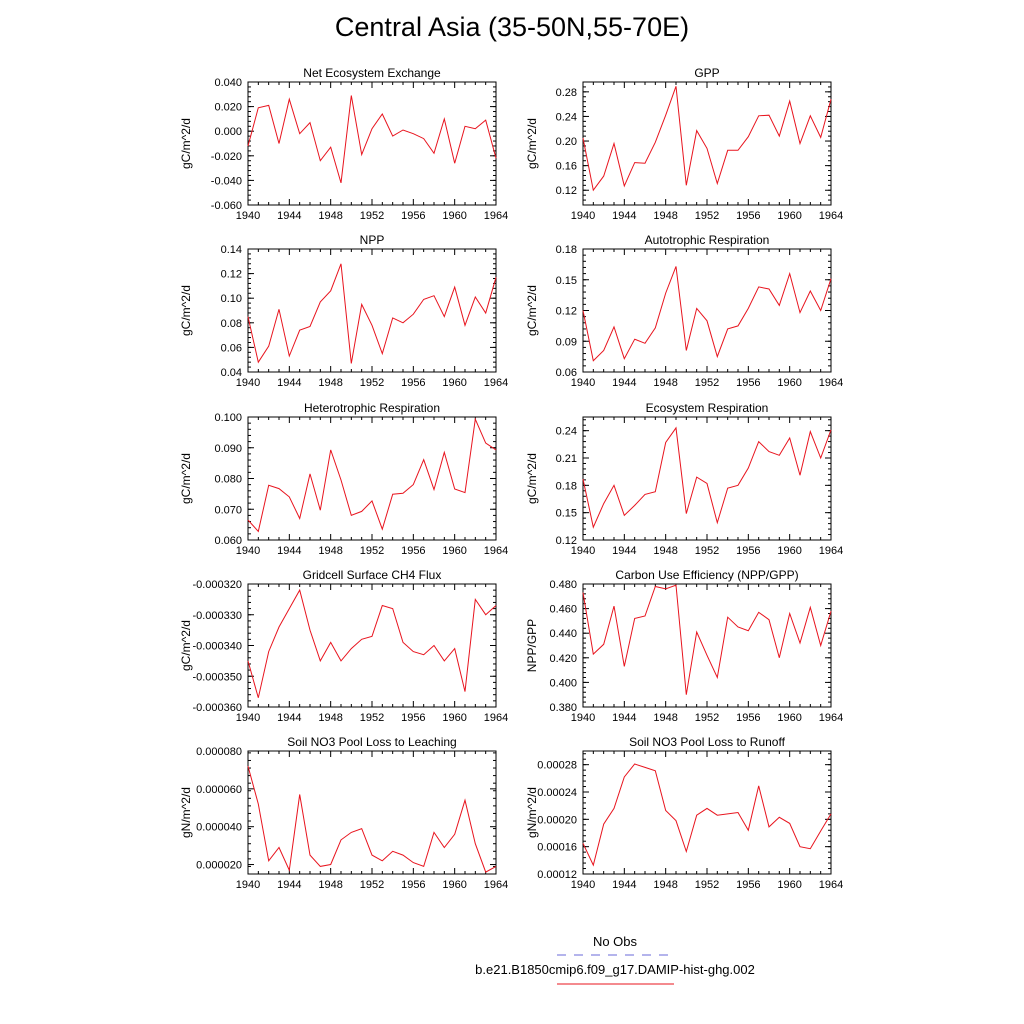 This screenshot has height=1024, width=1024. What do you see at coordinates (707, 408) in the screenshot?
I see `panel-title: Ecosystem Respiration` at bounding box center [707, 408].